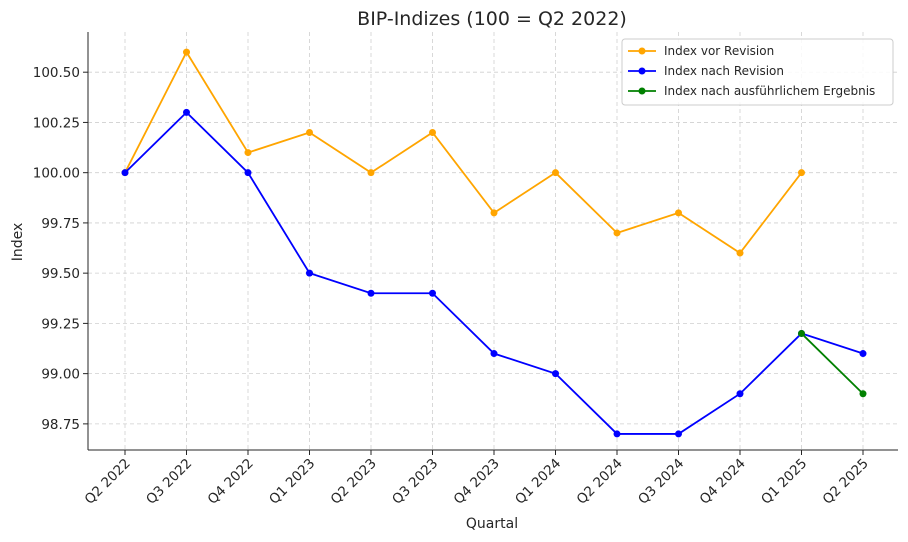 The image size is (908, 542). What do you see at coordinates (354, 482) in the screenshot?
I see `x-tick-label: Q2 2023` at bounding box center [354, 482].